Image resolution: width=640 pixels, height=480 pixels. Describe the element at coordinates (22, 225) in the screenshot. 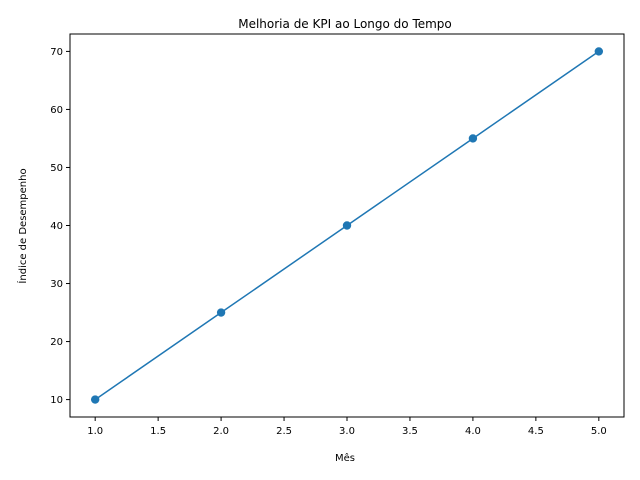

I see `y-axis-label: Índice de Desempenho` at that location.